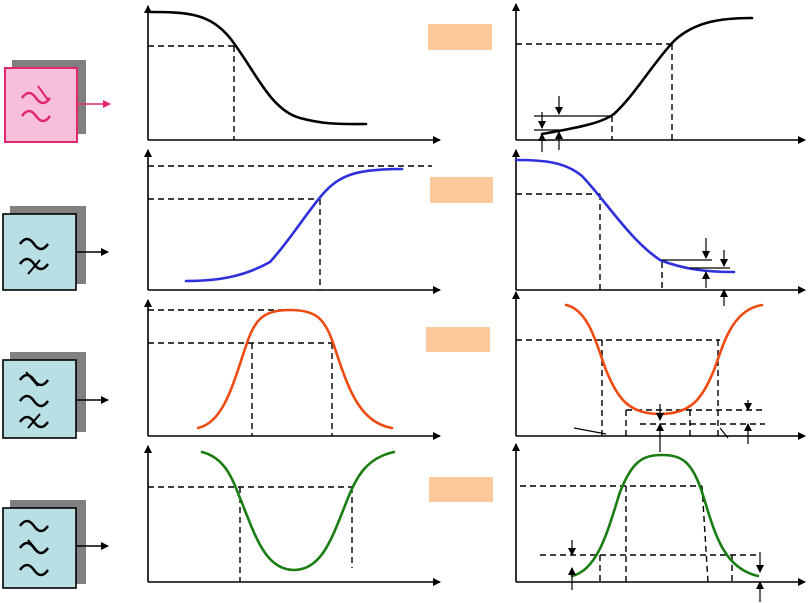 This screenshot has height=603, width=810. I want to click on lowpass-label-tag, so click(460, 37).